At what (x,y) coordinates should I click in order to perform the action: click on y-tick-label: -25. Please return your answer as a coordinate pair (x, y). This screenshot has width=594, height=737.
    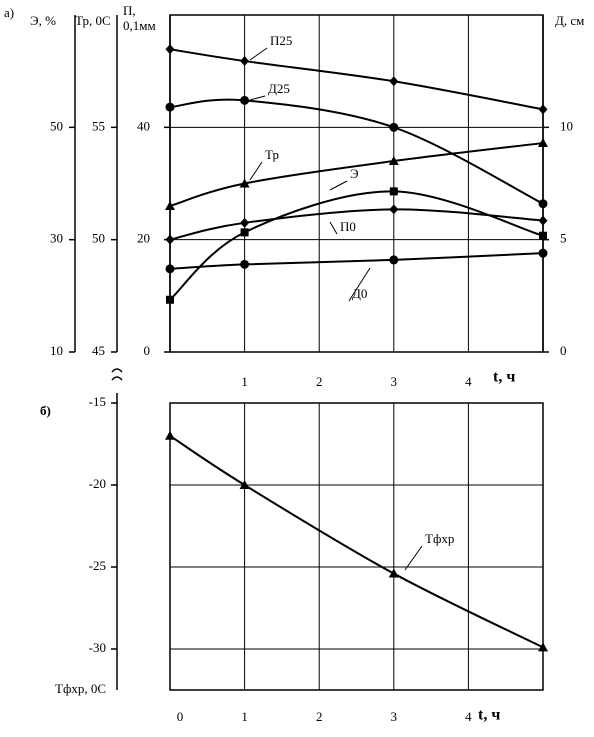
    Looking at the image, I should click on (97, 565).